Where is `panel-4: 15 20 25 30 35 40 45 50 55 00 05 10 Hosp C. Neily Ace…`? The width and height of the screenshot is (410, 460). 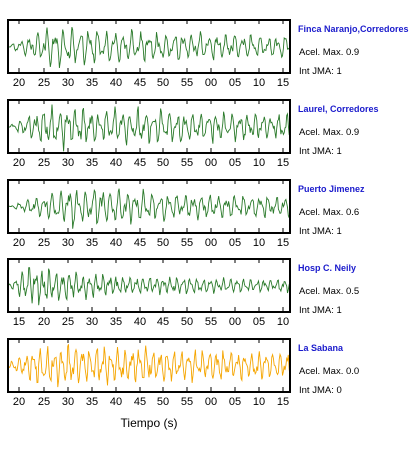 panel-4: 15 20 25 30 35 40 45 50 55 00 05 10 Hosp C. Neily Ace… is located at coordinates (183, 293).